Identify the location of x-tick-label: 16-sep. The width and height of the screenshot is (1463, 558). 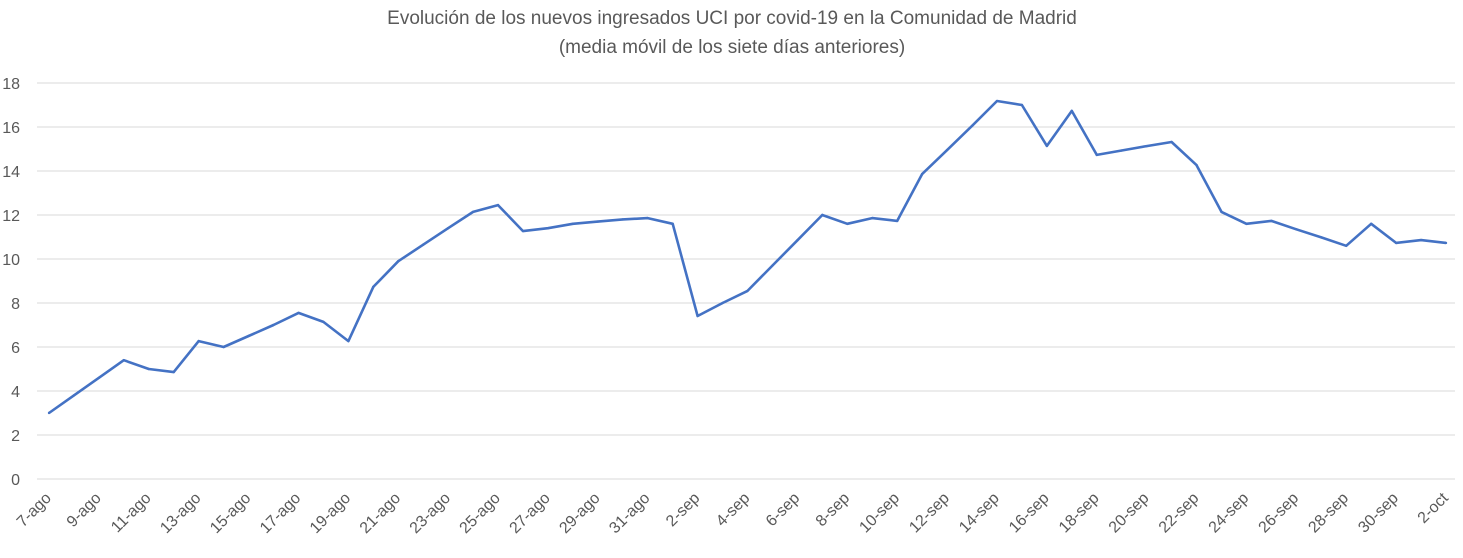
(1029, 513).